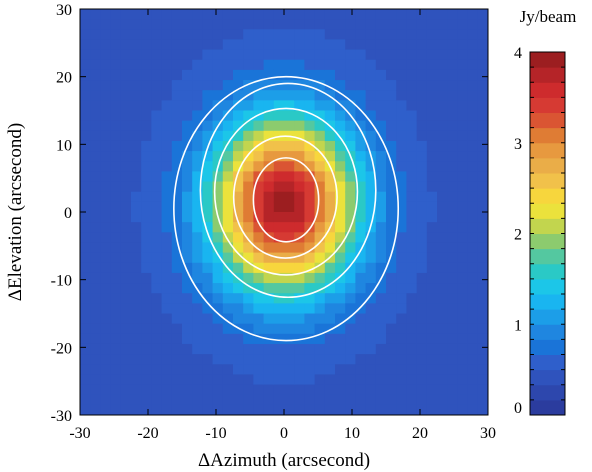 This screenshot has width=592, height=472. I want to click on colorbar-tick-label: 3, so click(518, 144).